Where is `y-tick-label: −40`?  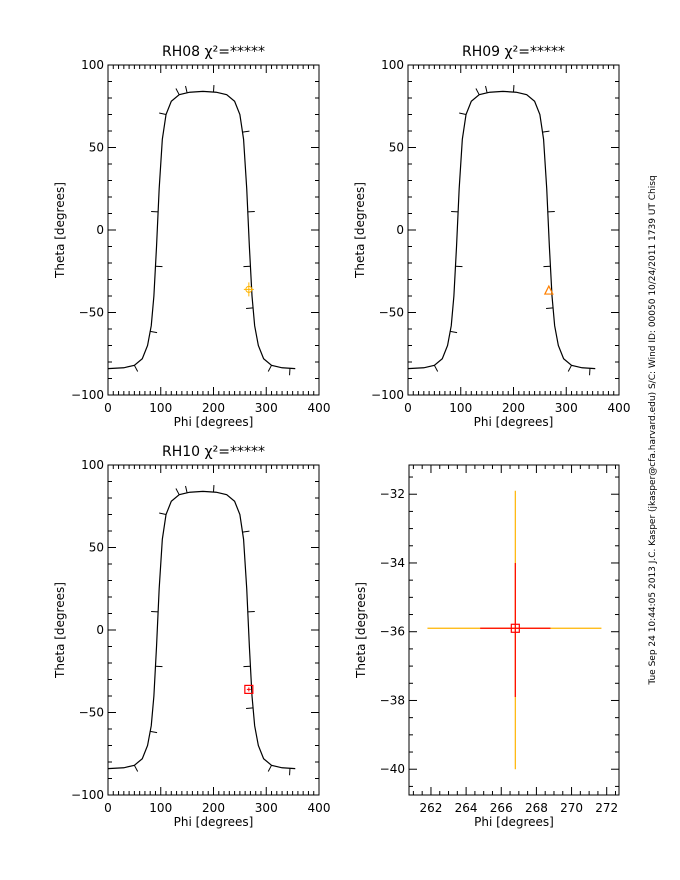
y-tick-label: −40 is located at coordinates (392, 769).